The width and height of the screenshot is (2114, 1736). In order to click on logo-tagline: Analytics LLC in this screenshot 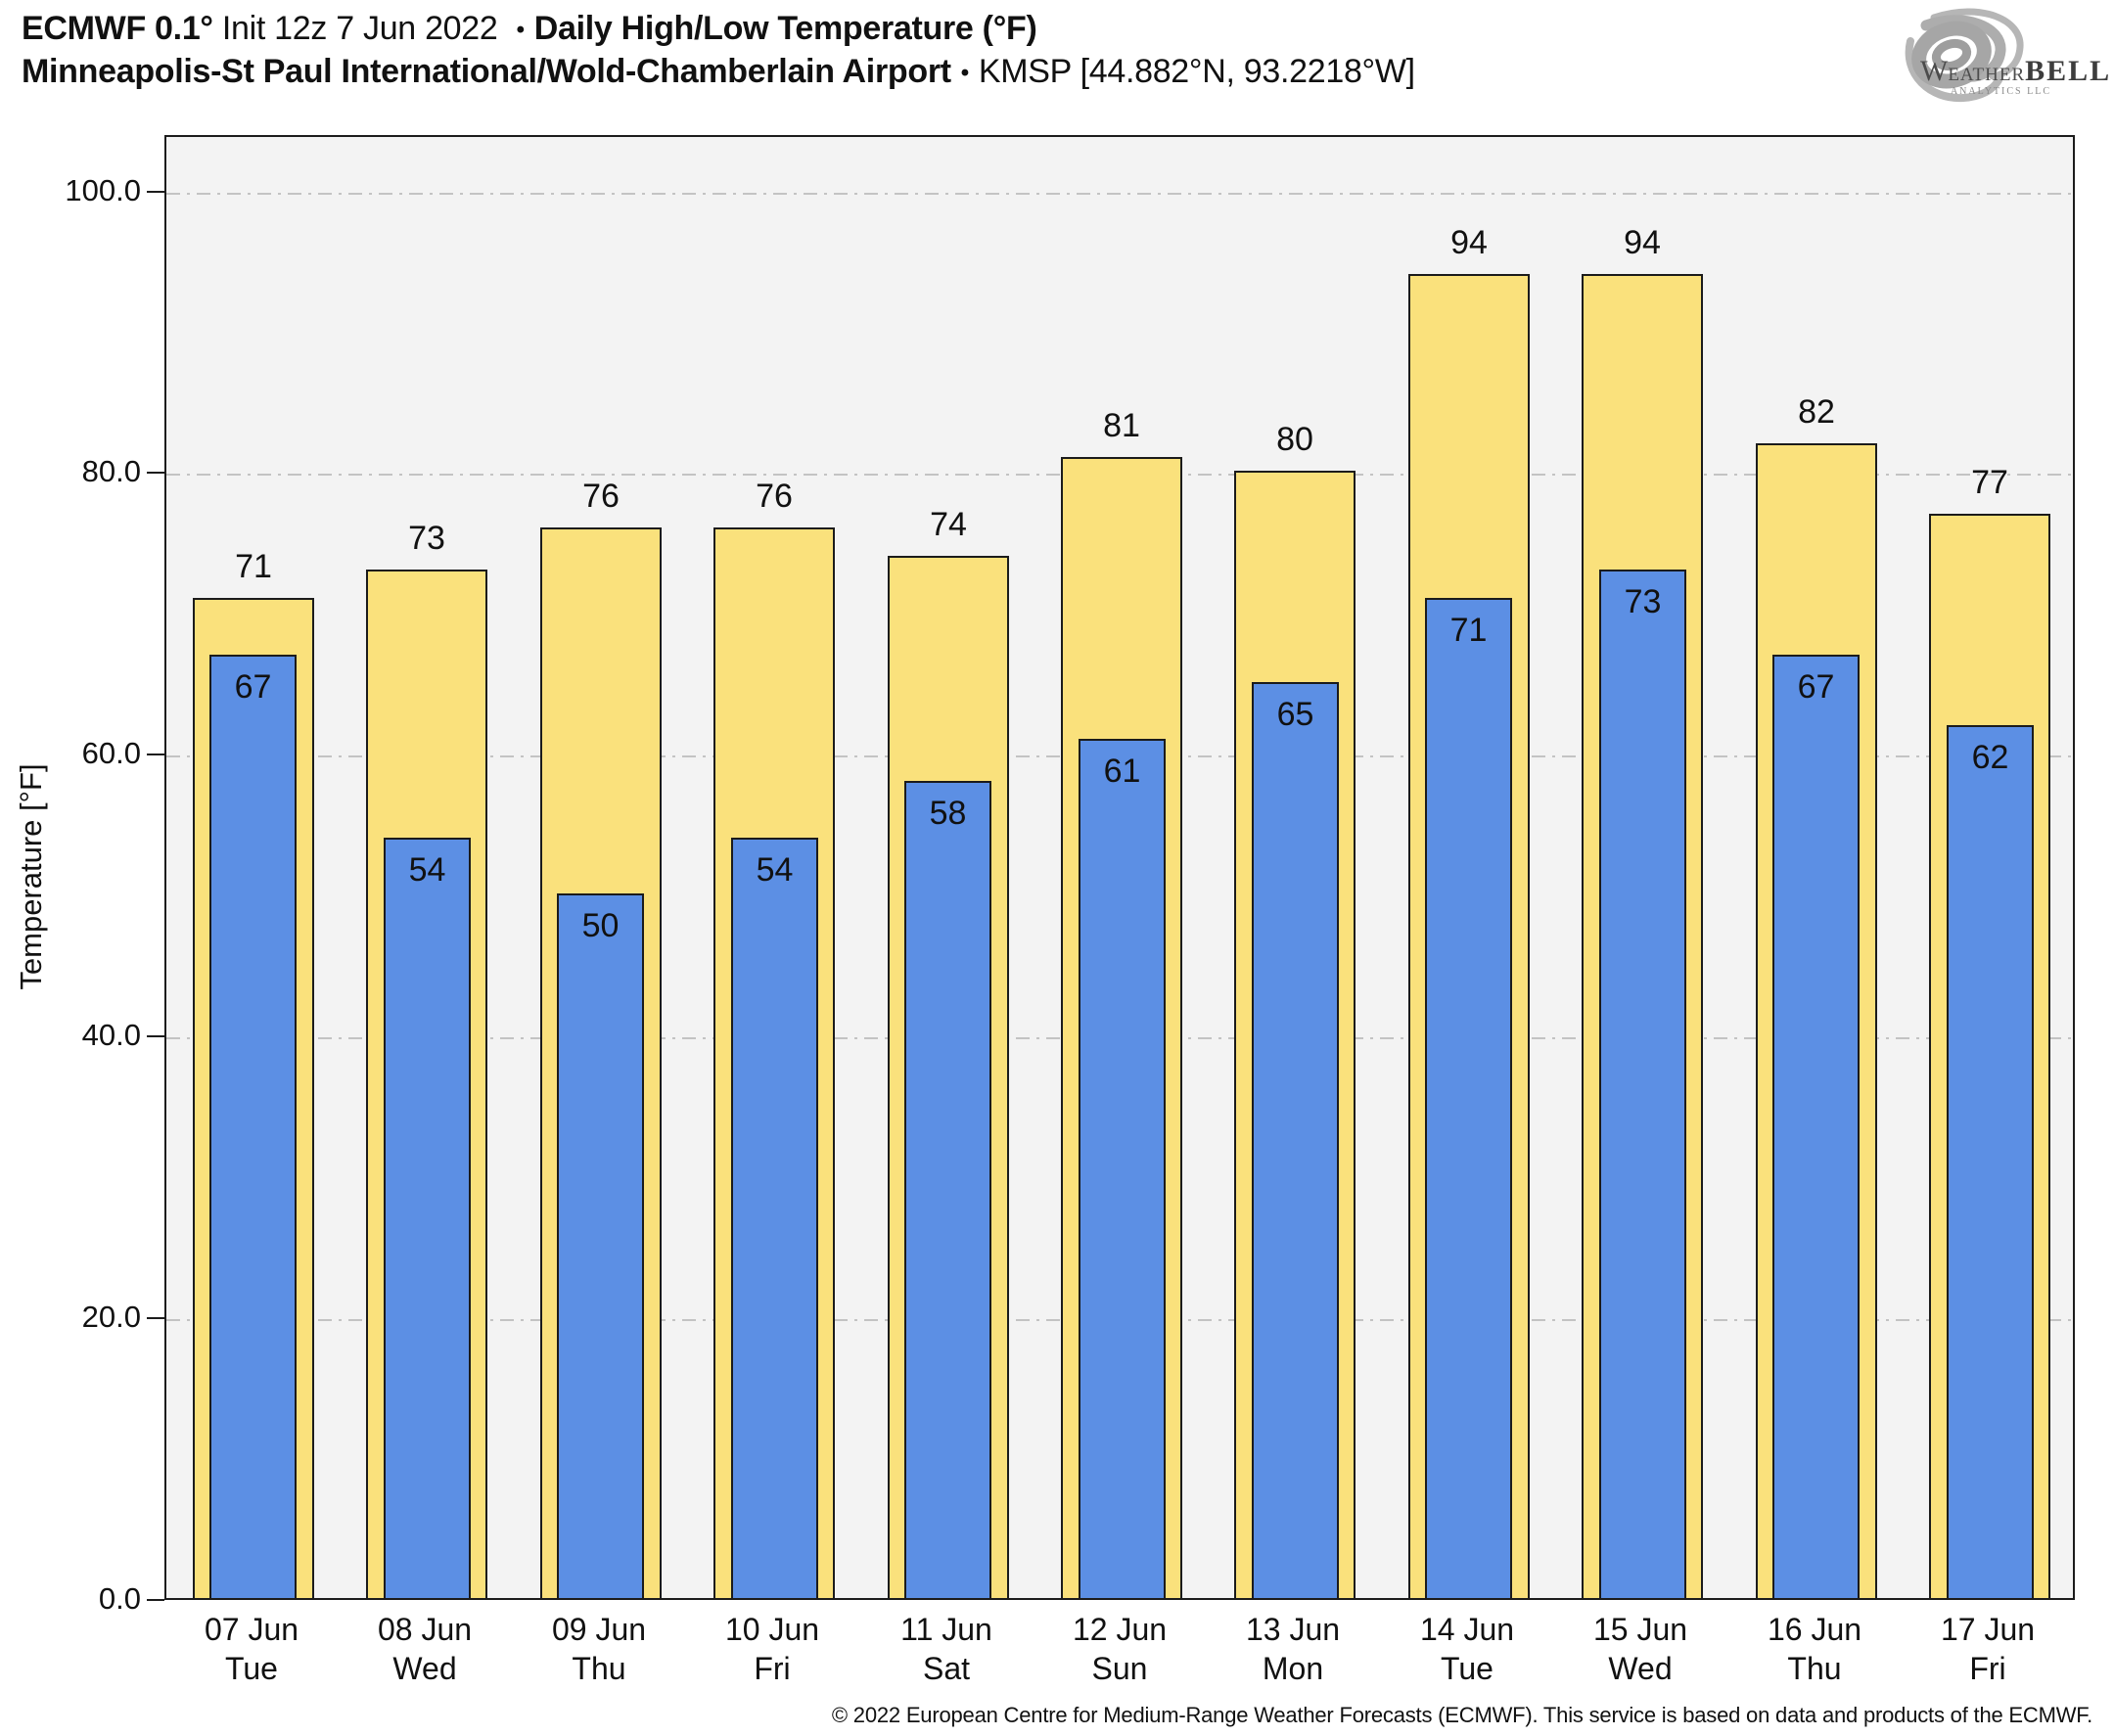, I will do `click(2000, 91)`.